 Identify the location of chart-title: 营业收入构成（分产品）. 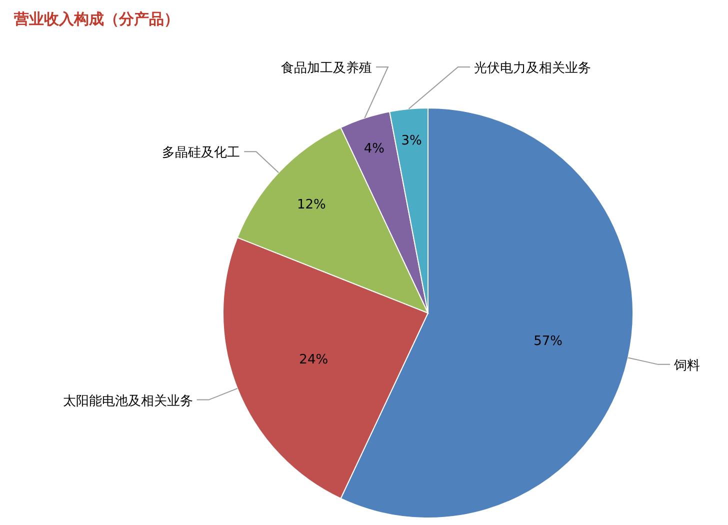
(96, 19).